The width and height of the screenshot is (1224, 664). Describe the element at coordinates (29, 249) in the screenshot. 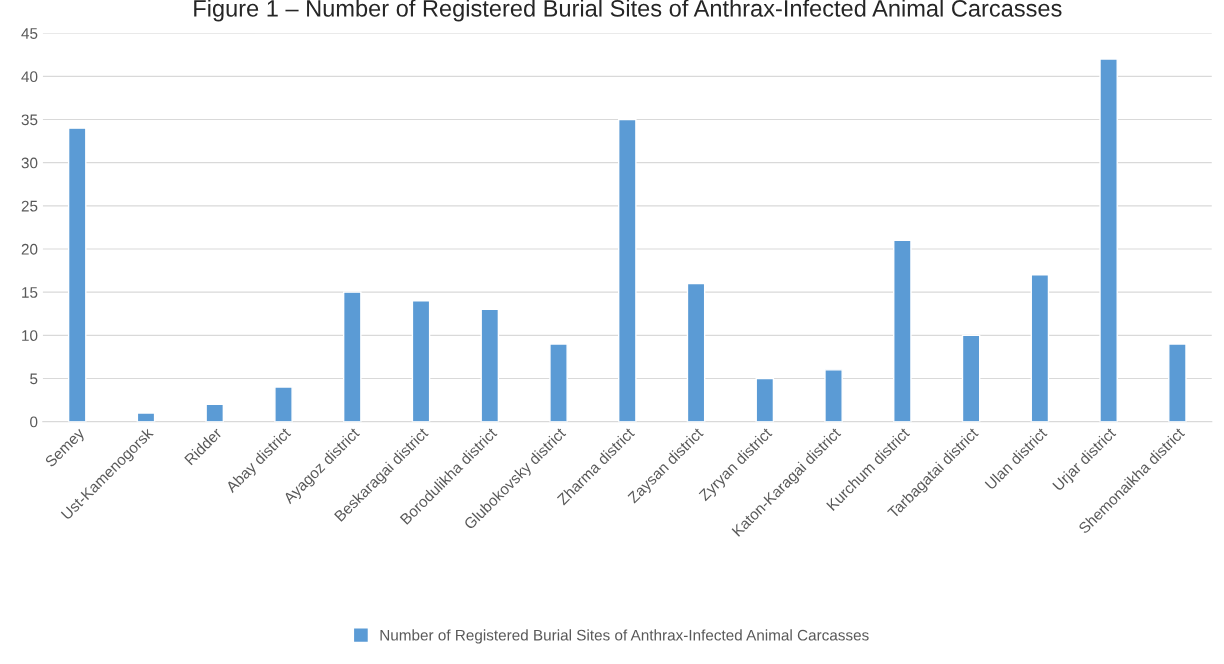

I see `y-tick-label: 20` at that location.